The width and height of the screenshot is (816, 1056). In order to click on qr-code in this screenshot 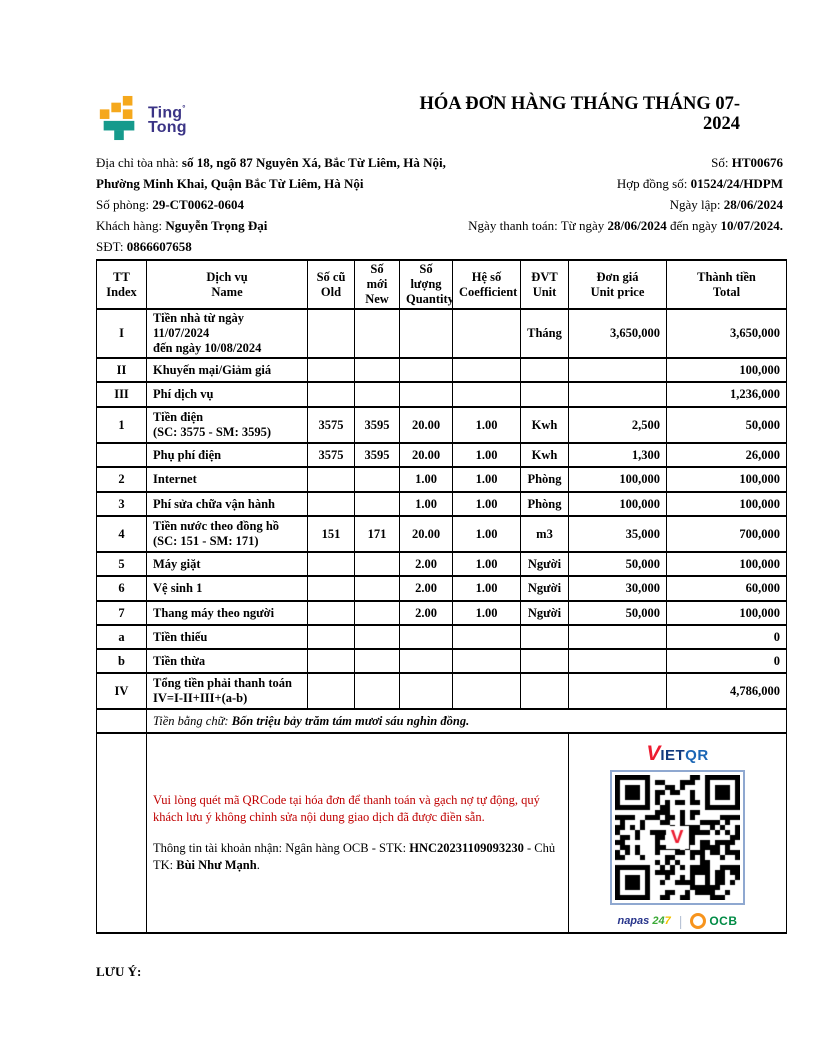, I will do `click(677, 837)`.